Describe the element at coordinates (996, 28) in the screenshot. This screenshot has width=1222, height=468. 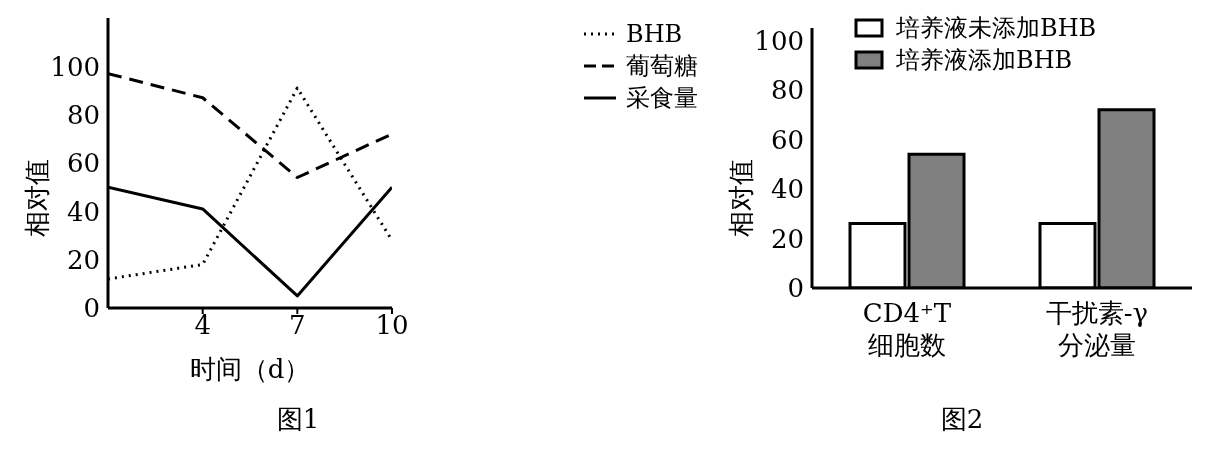
I see `legend-label: 培养液未添加BHB` at that location.